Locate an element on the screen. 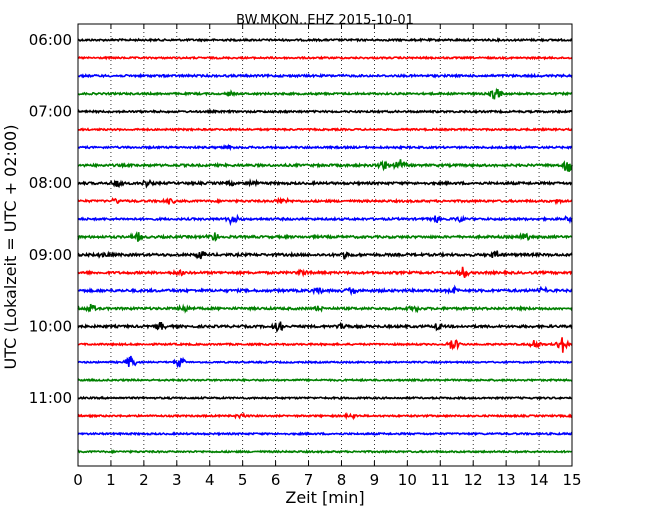  y-axis-label: UTC (Lokalzeit = UTC + 02:00) is located at coordinates (10, 247).